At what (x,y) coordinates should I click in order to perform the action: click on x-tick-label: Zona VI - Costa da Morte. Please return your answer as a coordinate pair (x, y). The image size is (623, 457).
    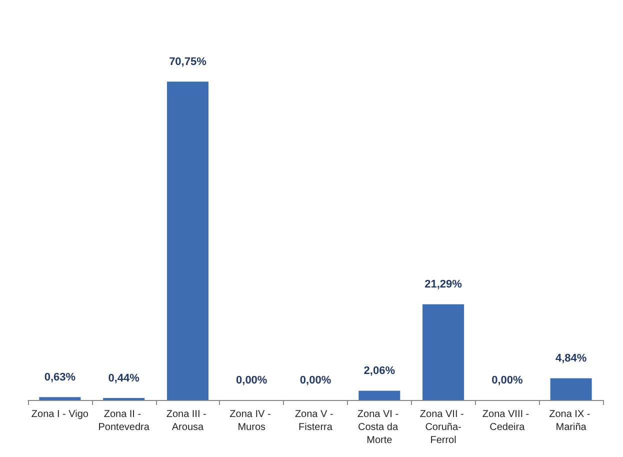
    Looking at the image, I should click on (379, 427).